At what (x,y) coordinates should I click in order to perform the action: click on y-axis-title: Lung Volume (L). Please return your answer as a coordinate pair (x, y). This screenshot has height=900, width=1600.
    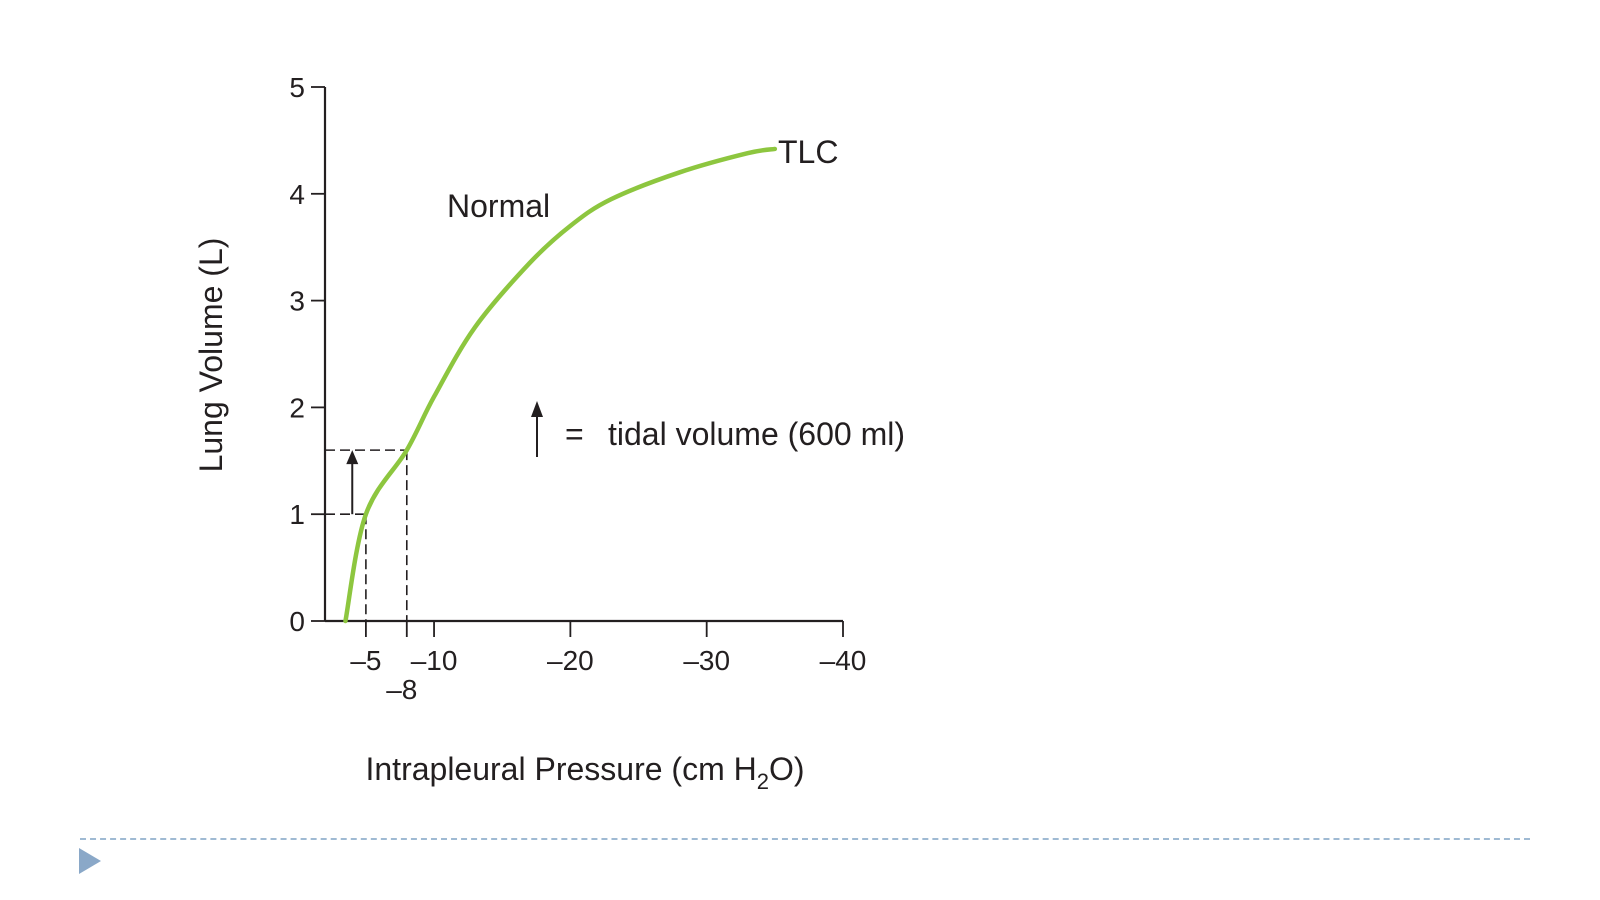
    Looking at the image, I should click on (211, 355).